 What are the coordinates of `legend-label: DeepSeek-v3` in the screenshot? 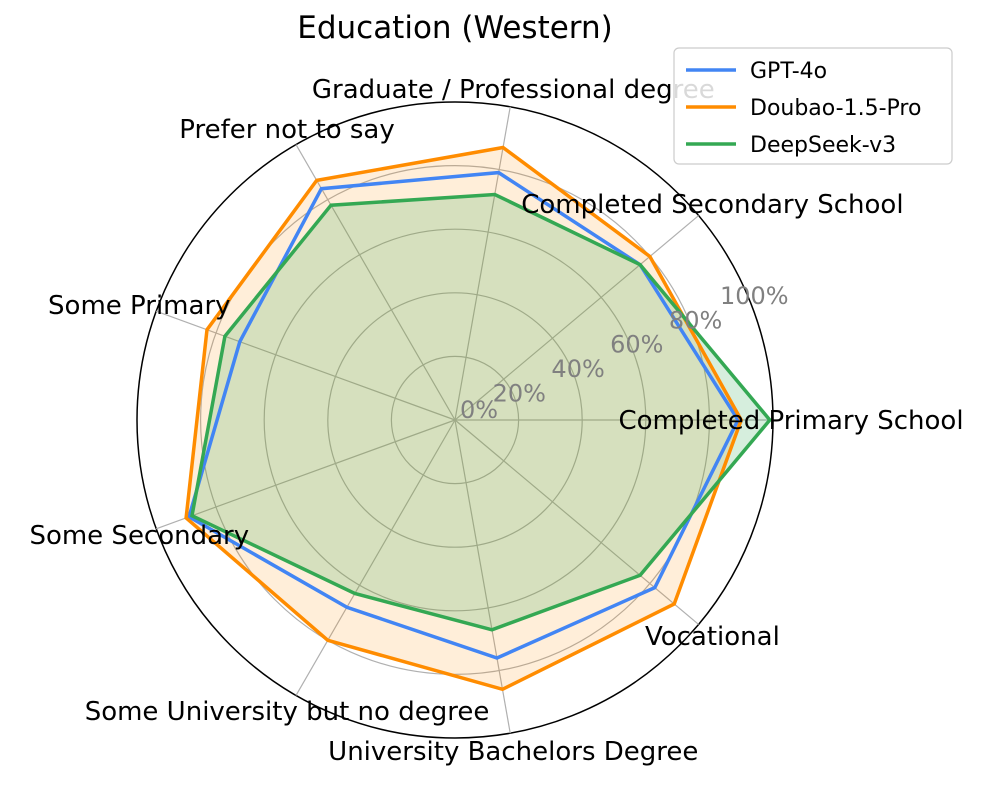 It's located at (823, 145).